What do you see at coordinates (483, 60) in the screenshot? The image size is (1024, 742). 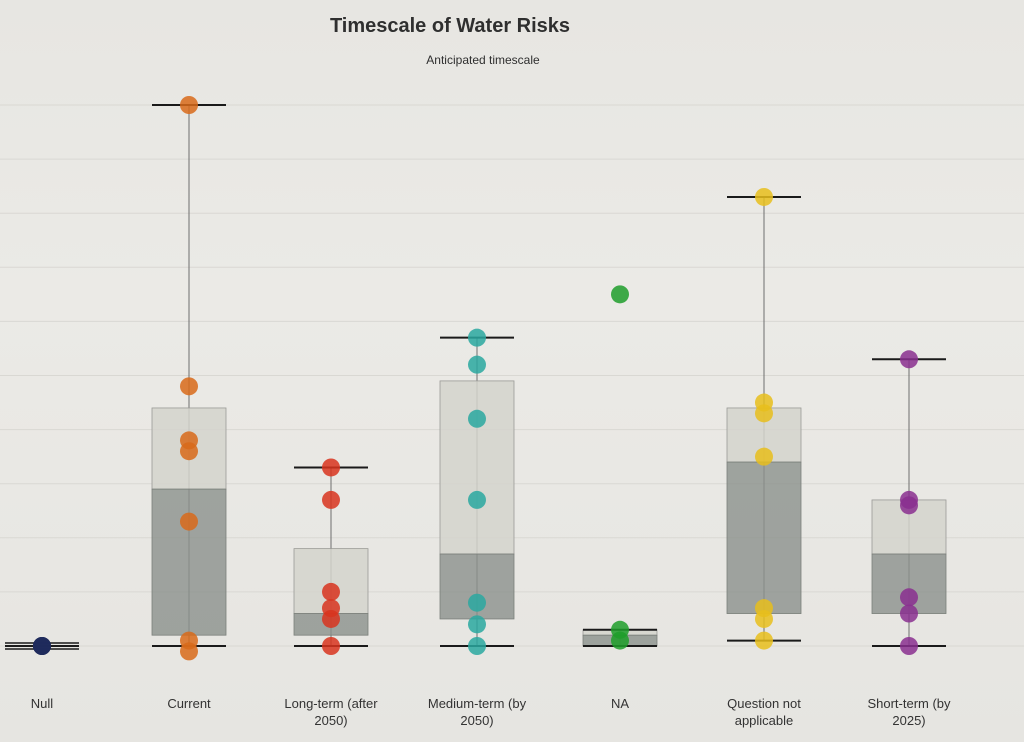 I see `chart-subtitle: Anticipated timescale` at bounding box center [483, 60].